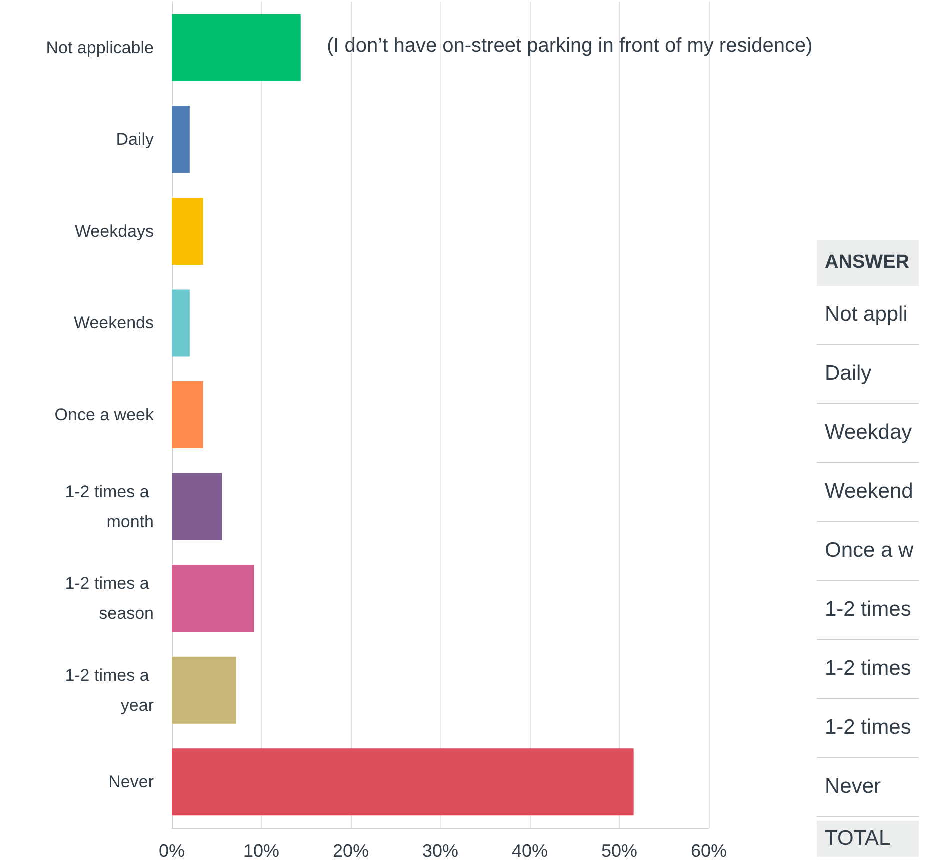 This screenshot has height=868, width=925. I want to click on y-tick-label: 1-2 times a year, so click(109, 690).